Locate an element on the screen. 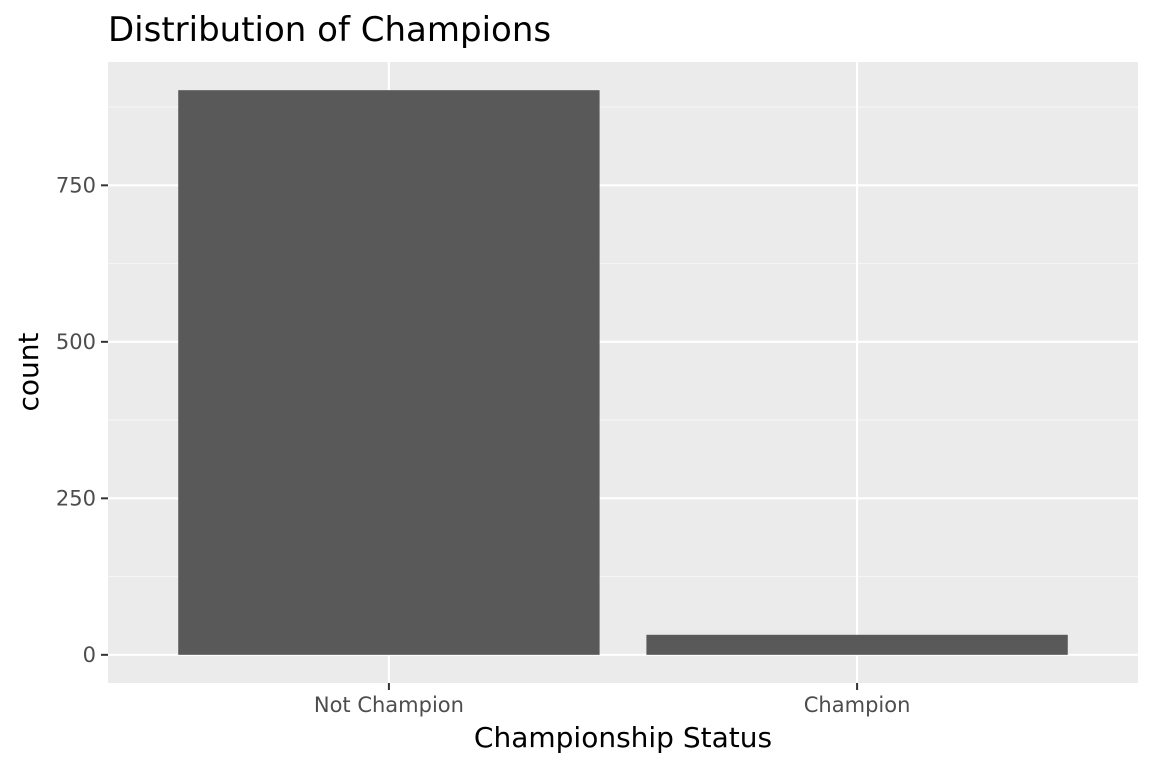  y-tick-label: 750 is located at coordinates (76, 185).